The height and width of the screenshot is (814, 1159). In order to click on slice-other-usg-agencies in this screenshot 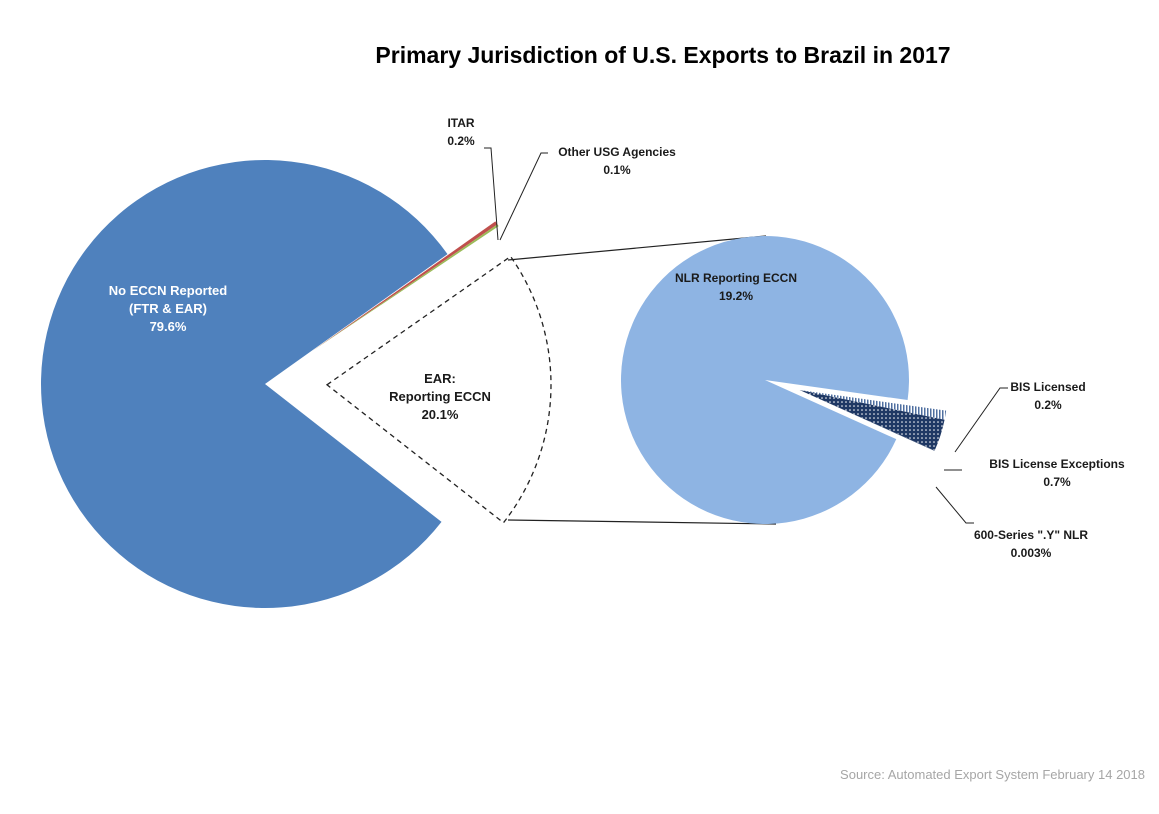, I will do `click(405, 287)`.